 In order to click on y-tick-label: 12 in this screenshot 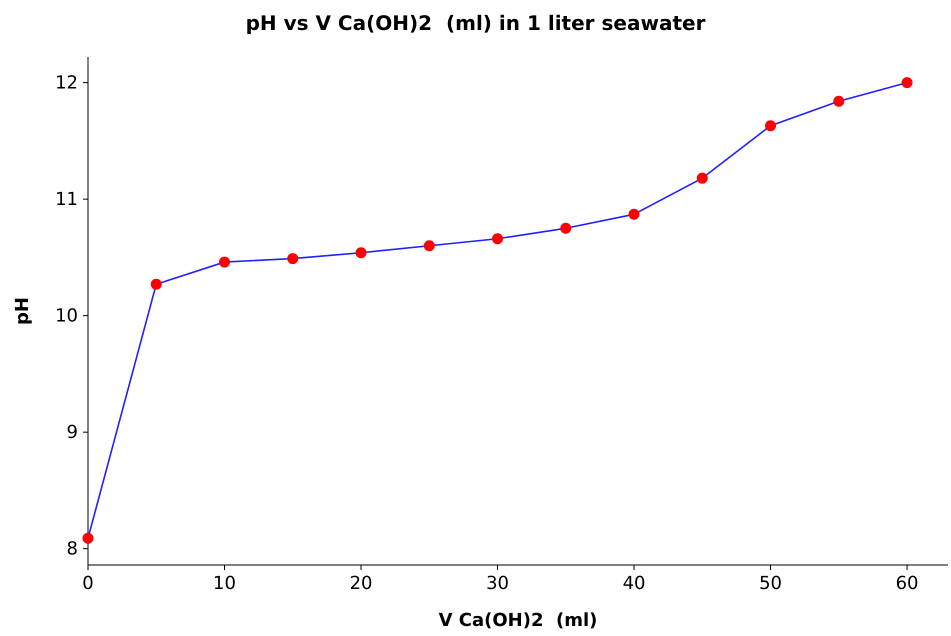, I will do `click(66, 83)`.